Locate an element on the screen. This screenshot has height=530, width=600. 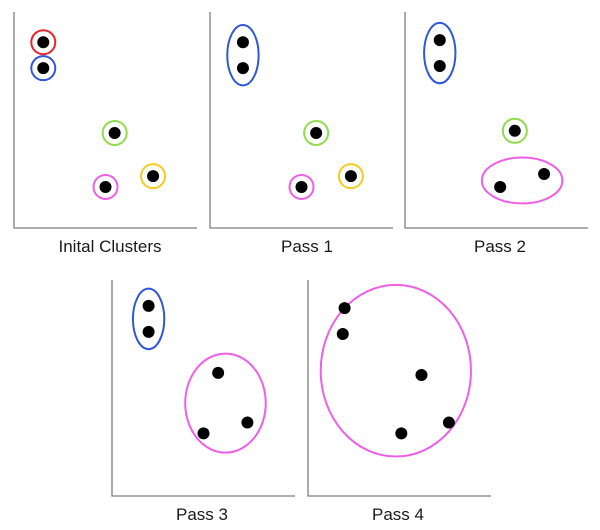
panel-caption: Pass 4 is located at coordinates (398, 514).